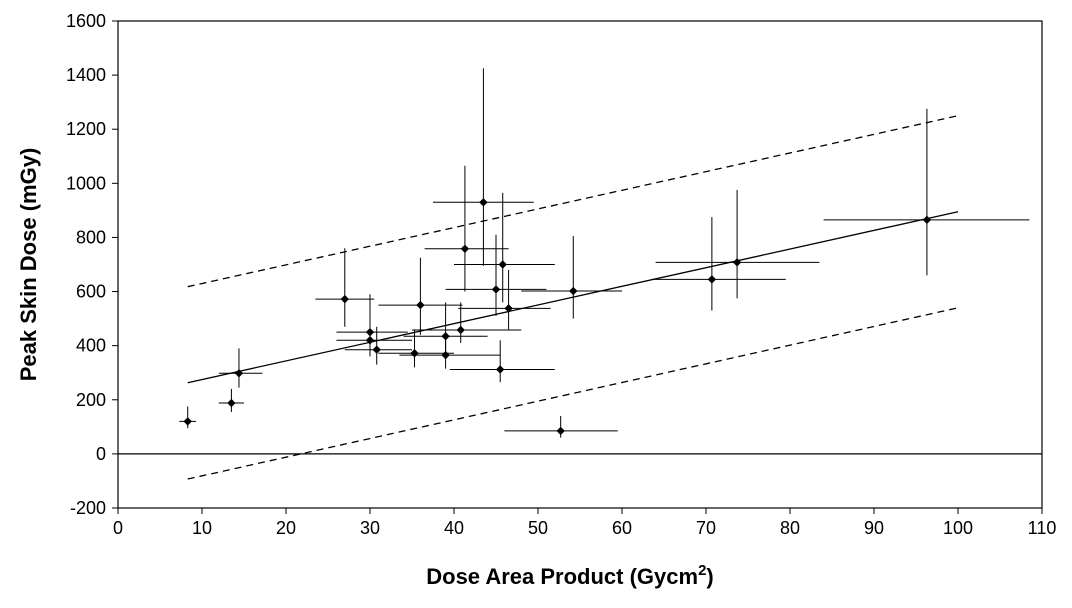 The height and width of the screenshot is (608, 1072). What do you see at coordinates (286, 528) in the screenshot?
I see `x-tick-label: 20` at bounding box center [286, 528].